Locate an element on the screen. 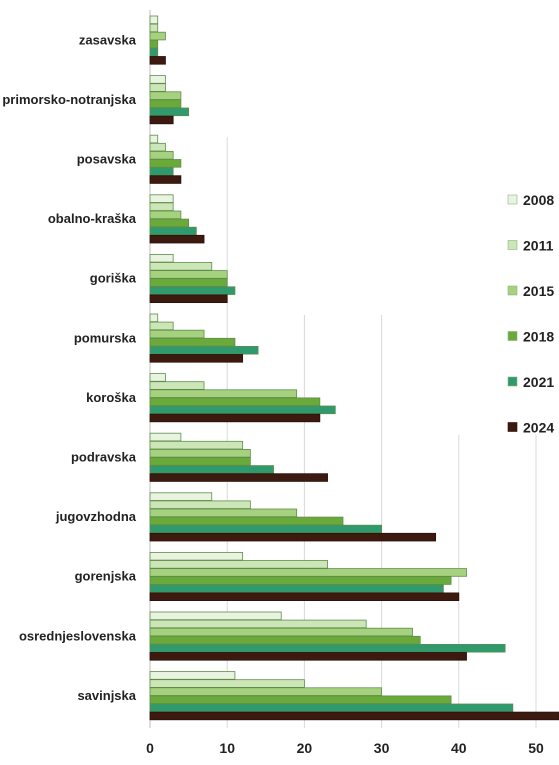 The width and height of the screenshot is (559, 765). bar-osrednjeslovenska-2021 is located at coordinates (327, 648).